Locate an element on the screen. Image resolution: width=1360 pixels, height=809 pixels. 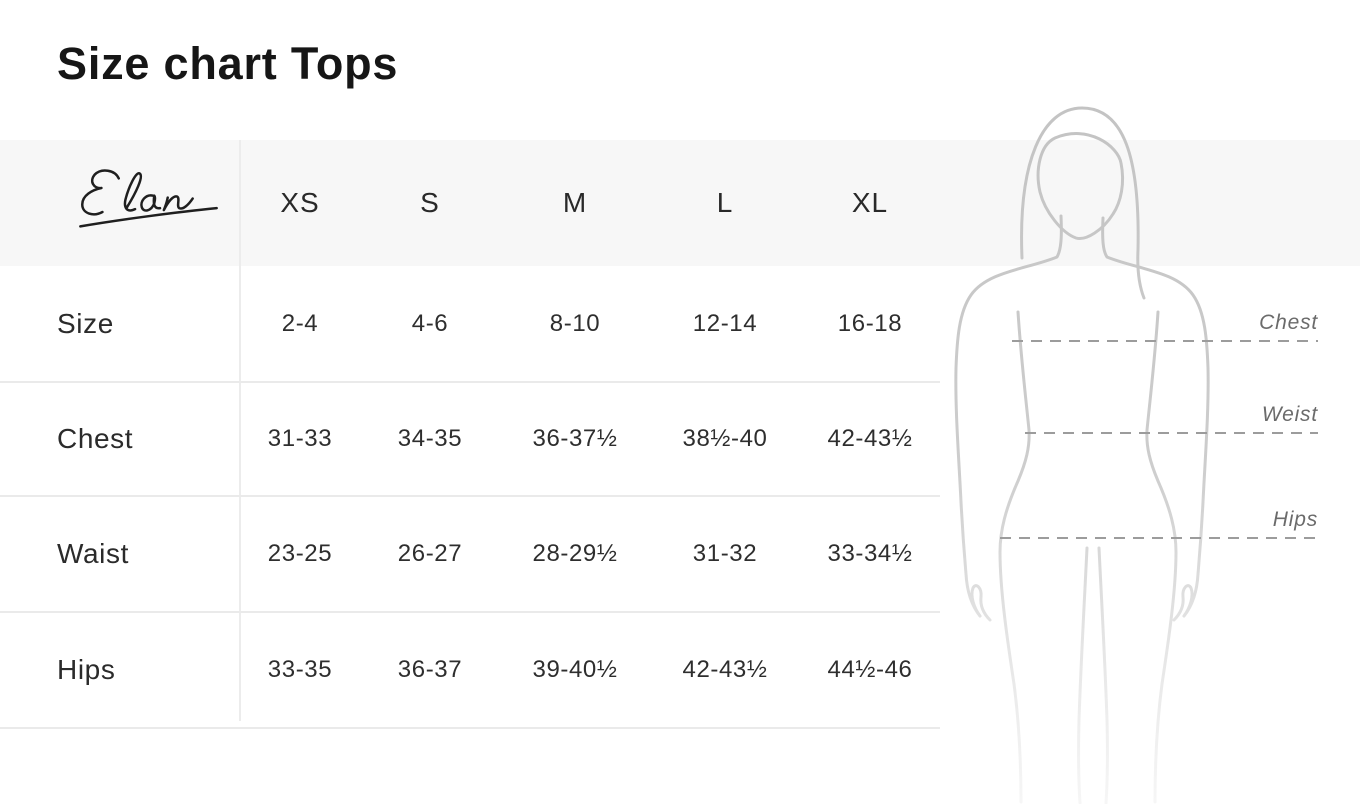
table-cell: 33-34½ is located at coordinates (870, 553).